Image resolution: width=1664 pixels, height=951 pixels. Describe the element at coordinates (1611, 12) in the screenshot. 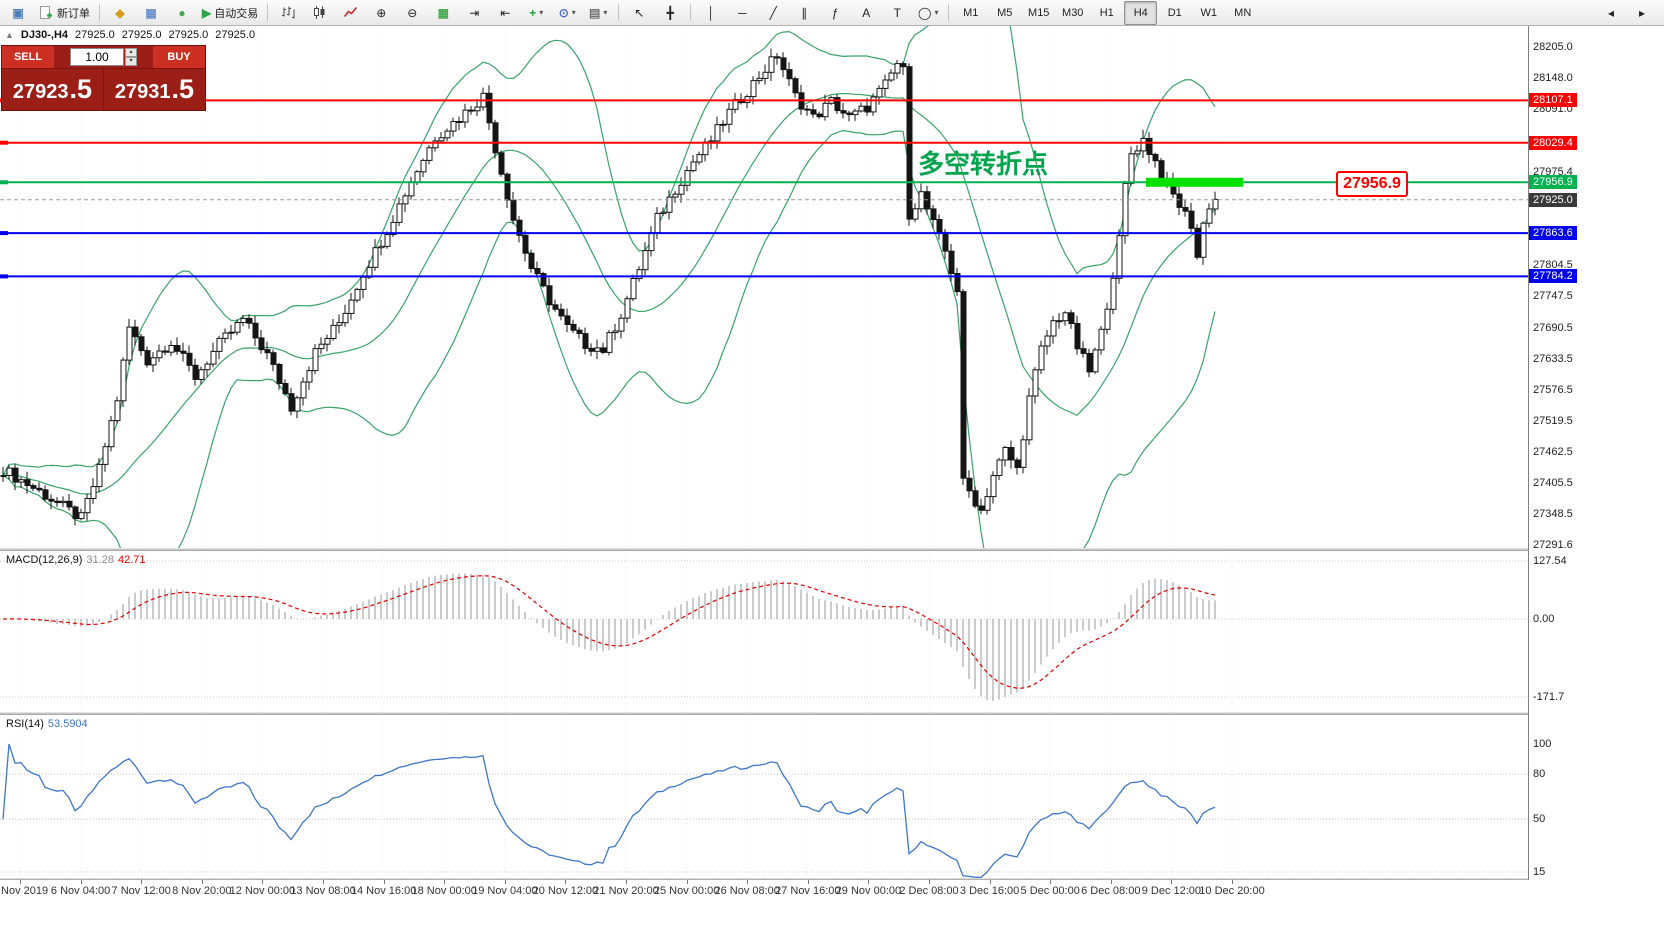

I see `toolbar-scroll-left-button: ◂` at that location.